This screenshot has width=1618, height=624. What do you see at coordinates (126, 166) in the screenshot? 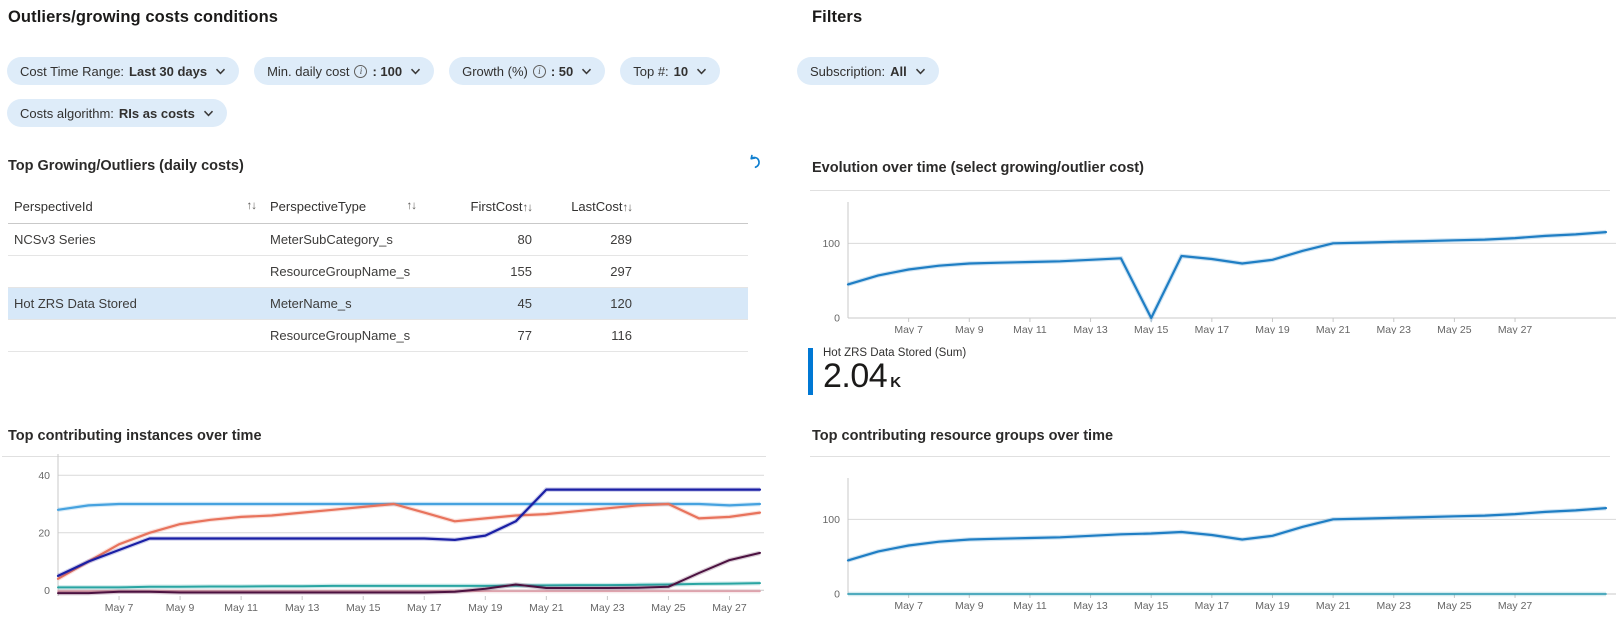
I see `outliers-table-title: Top Growing/Outliers (daily costs)` at bounding box center [126, 166].